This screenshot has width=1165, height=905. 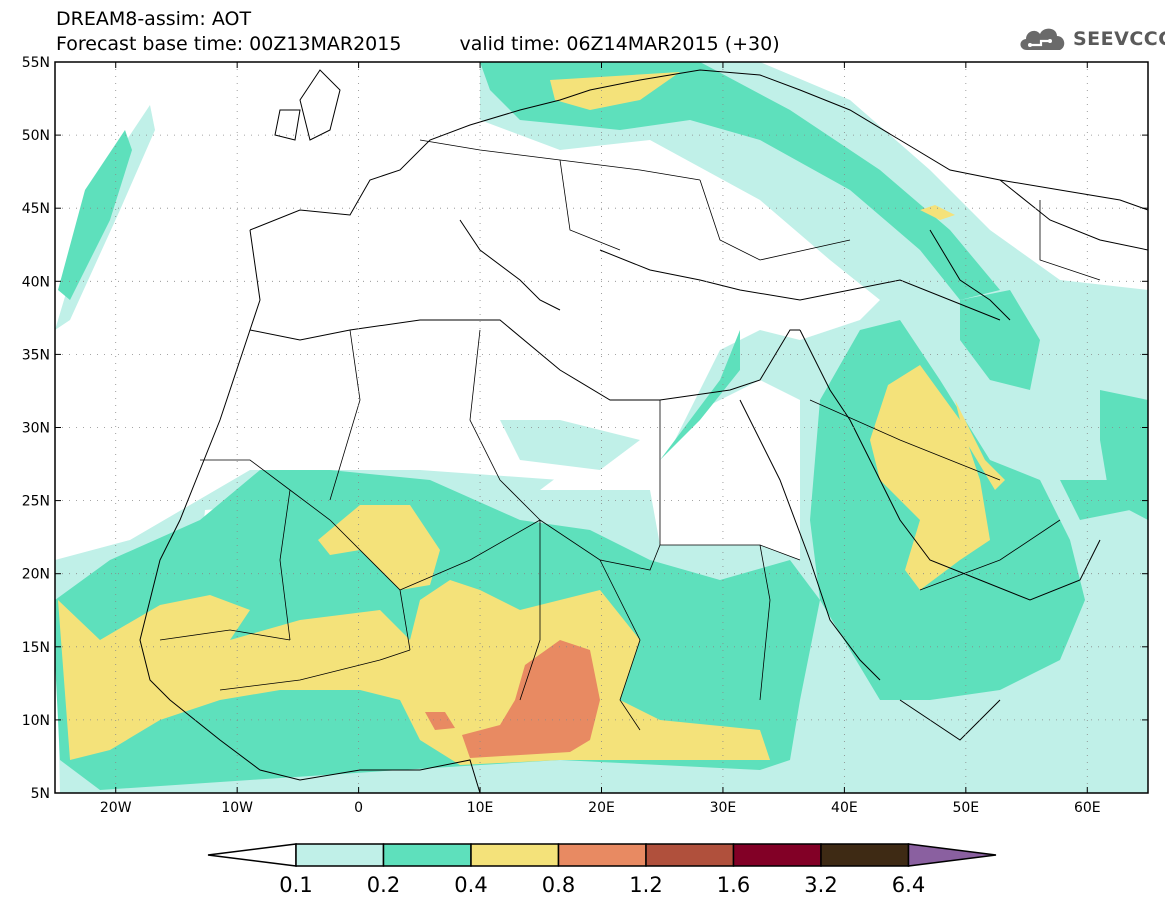 What do you see at coordinates (383, 885) in the screenshot?
I see `colorbar-label: 0.2` at bounding box center [383, 885].